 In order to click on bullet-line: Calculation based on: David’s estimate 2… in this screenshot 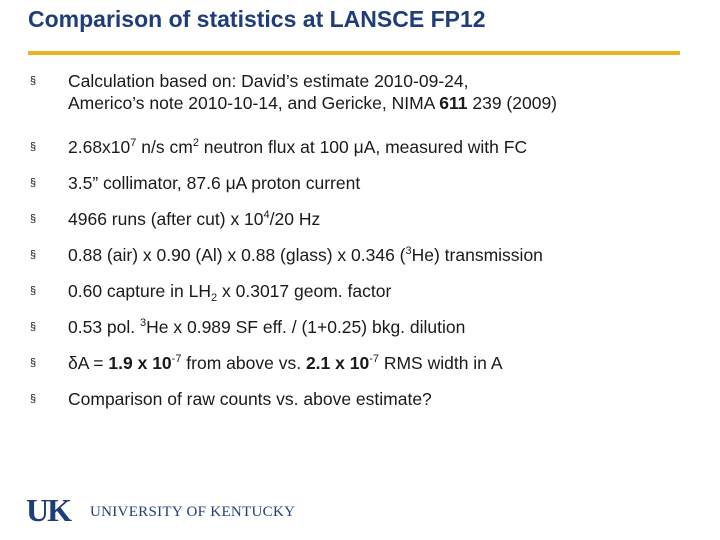, I will do `click(268, 81)`.